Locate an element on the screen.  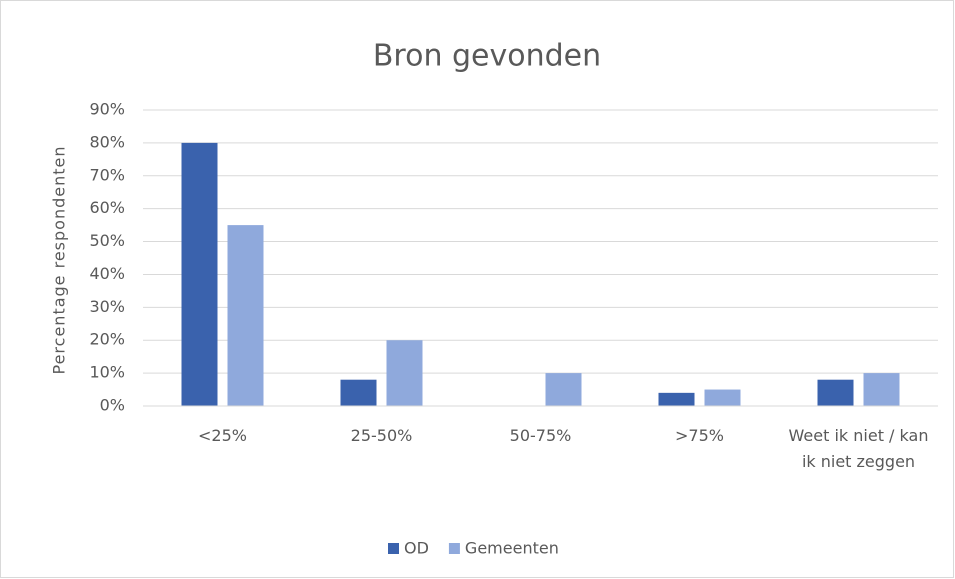
y-tick-label: 30% is located at coordinates (107, 306).